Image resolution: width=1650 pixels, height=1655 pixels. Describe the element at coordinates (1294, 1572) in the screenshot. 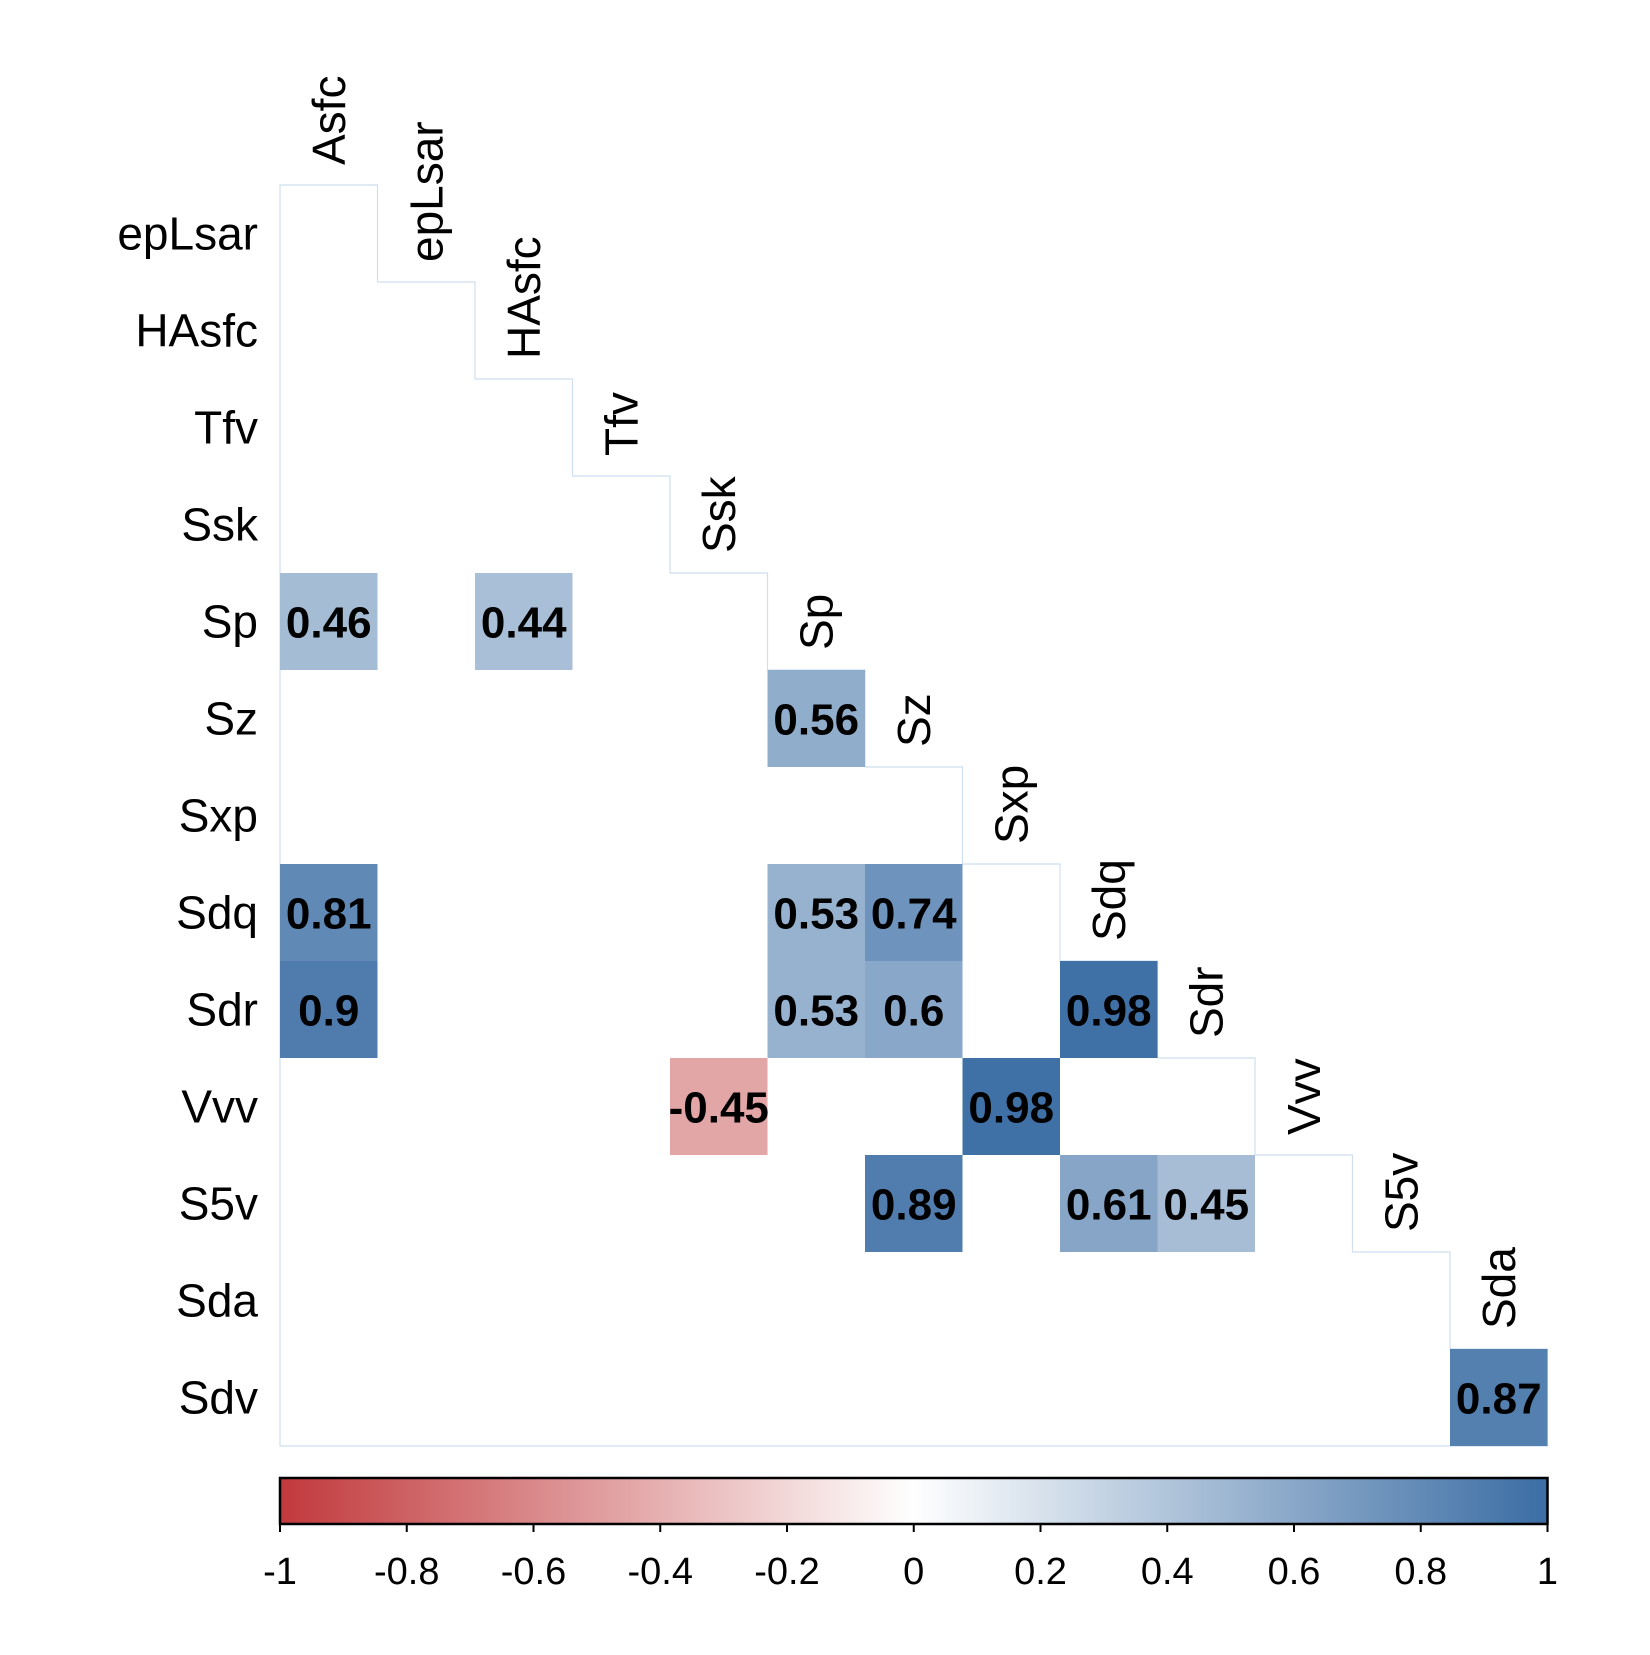

I see `colorbar-tick-label: 0.6` at that location.